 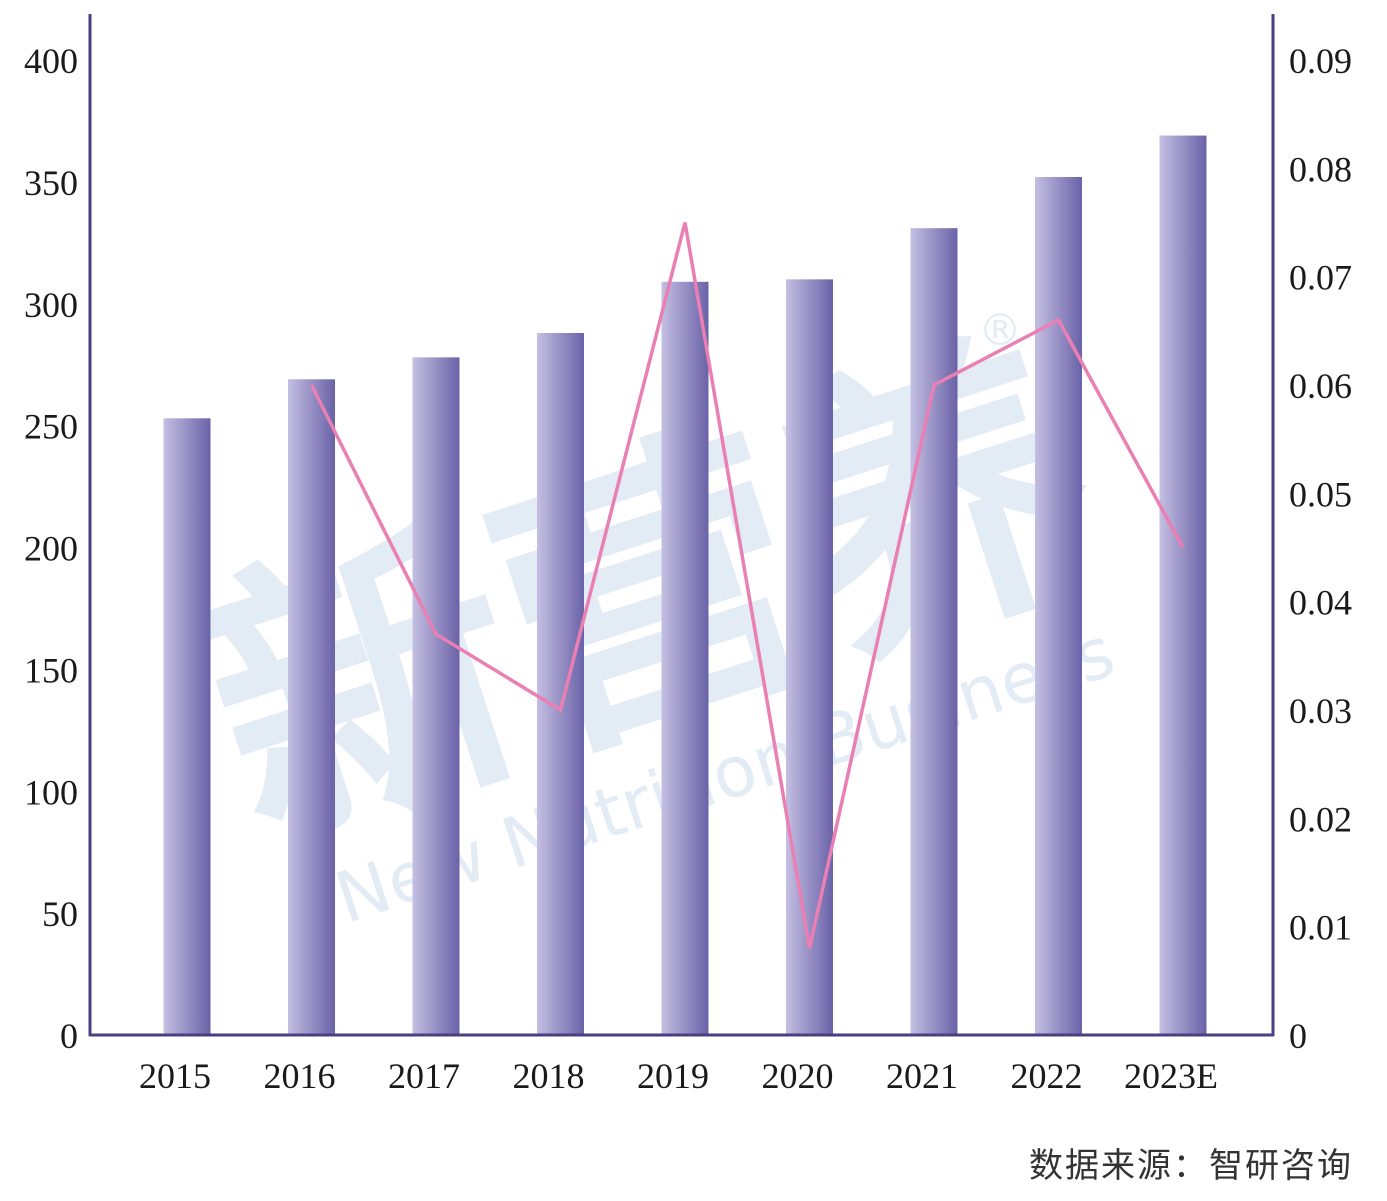 What do you see at coordinates (1320, 494) in the screenshot?
I see `y-right-tick-0.05: 0.05` at bounding box center [1320, 494].